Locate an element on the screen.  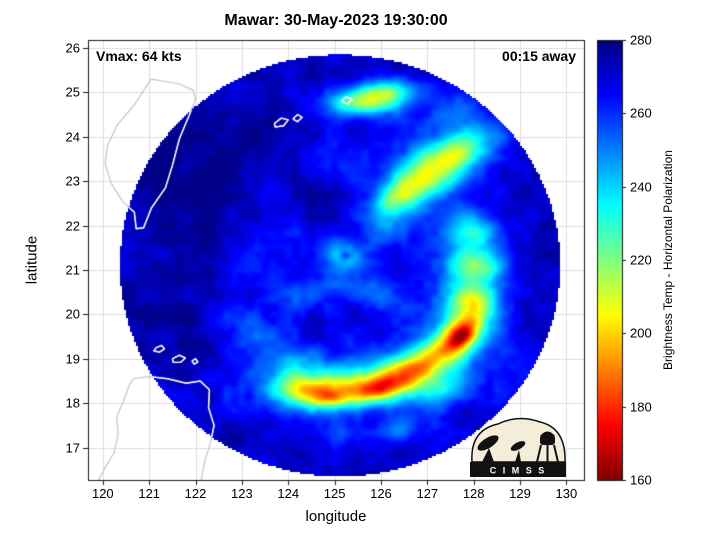
colorbar-tick-label: 280 is located at coordinates (641, 40).